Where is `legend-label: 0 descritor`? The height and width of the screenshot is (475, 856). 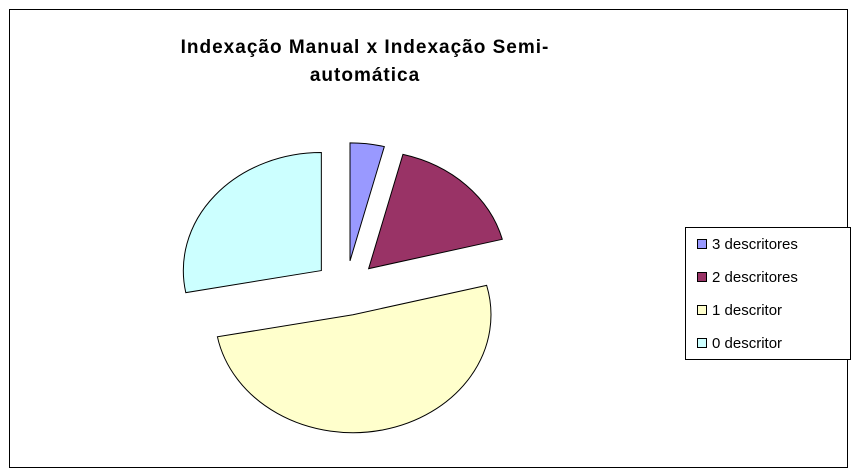
legend-label: 0 descritor is located at coordinates (747, 343).